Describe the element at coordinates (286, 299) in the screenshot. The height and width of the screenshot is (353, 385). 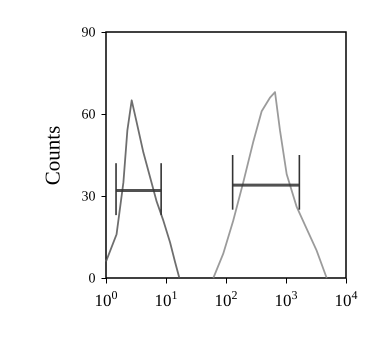
I see `x-tick-label: 10$^{3}$` at that location.